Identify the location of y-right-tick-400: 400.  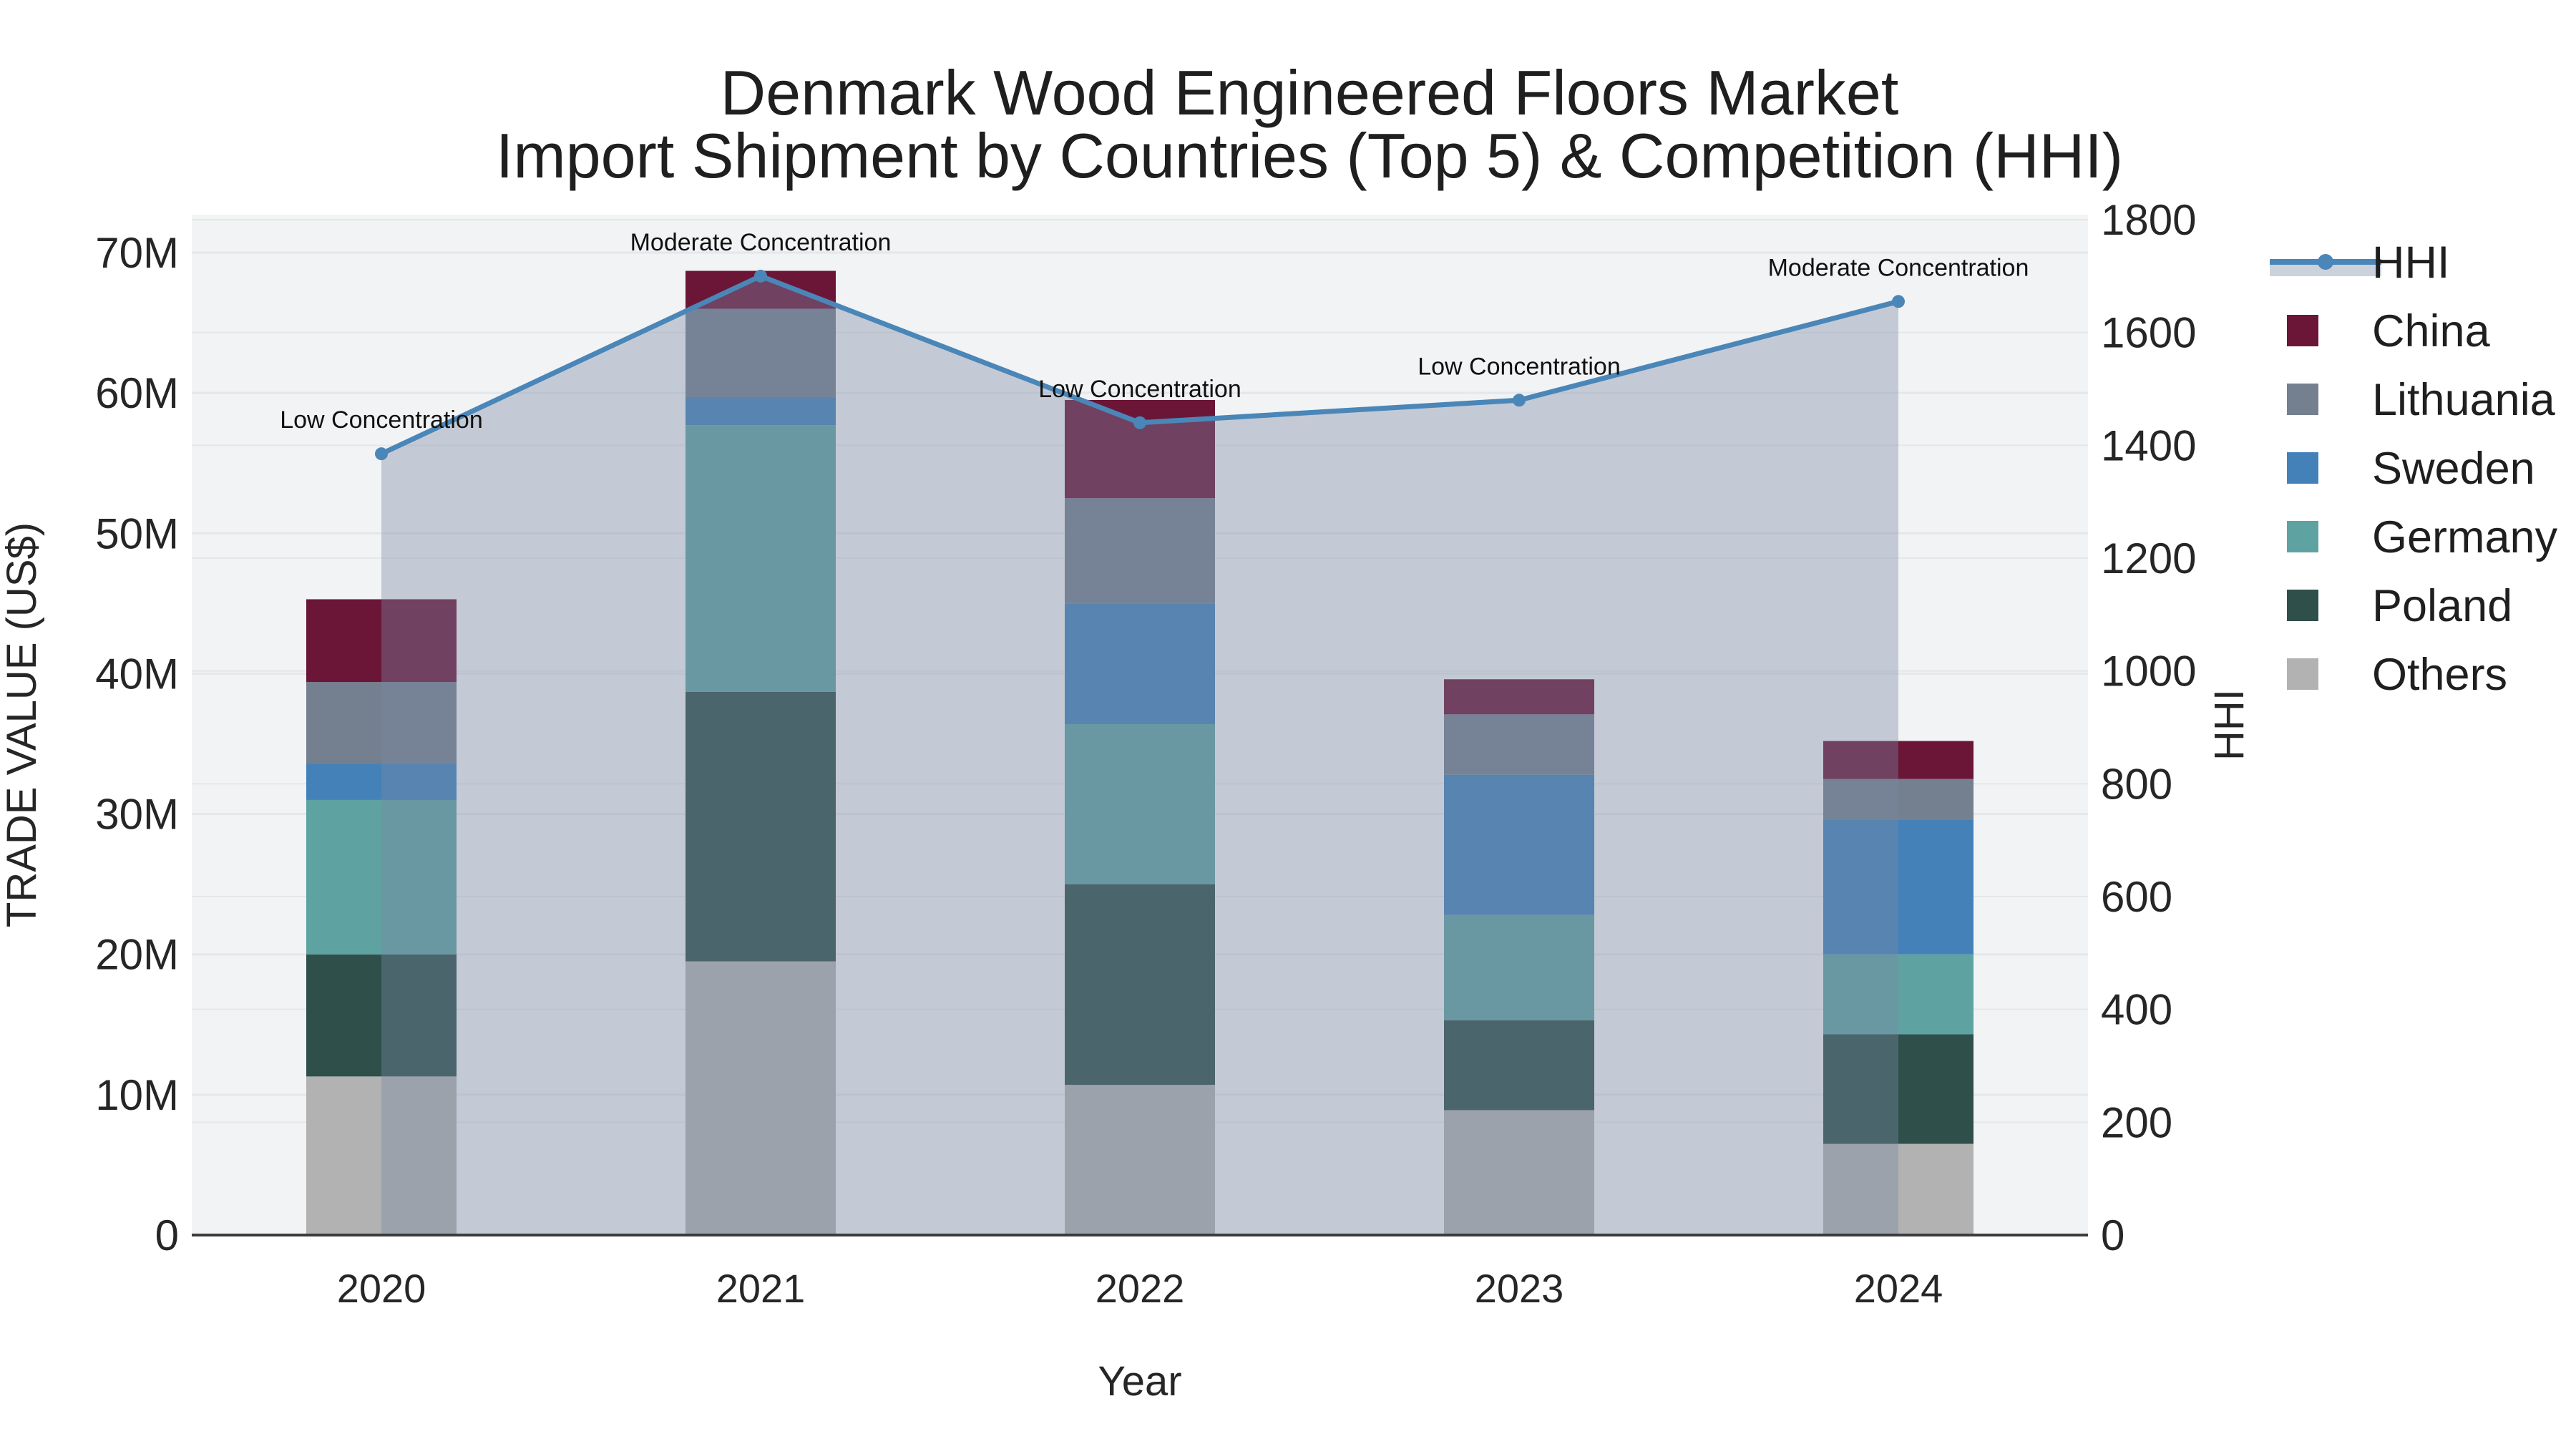
(2136, 1010).